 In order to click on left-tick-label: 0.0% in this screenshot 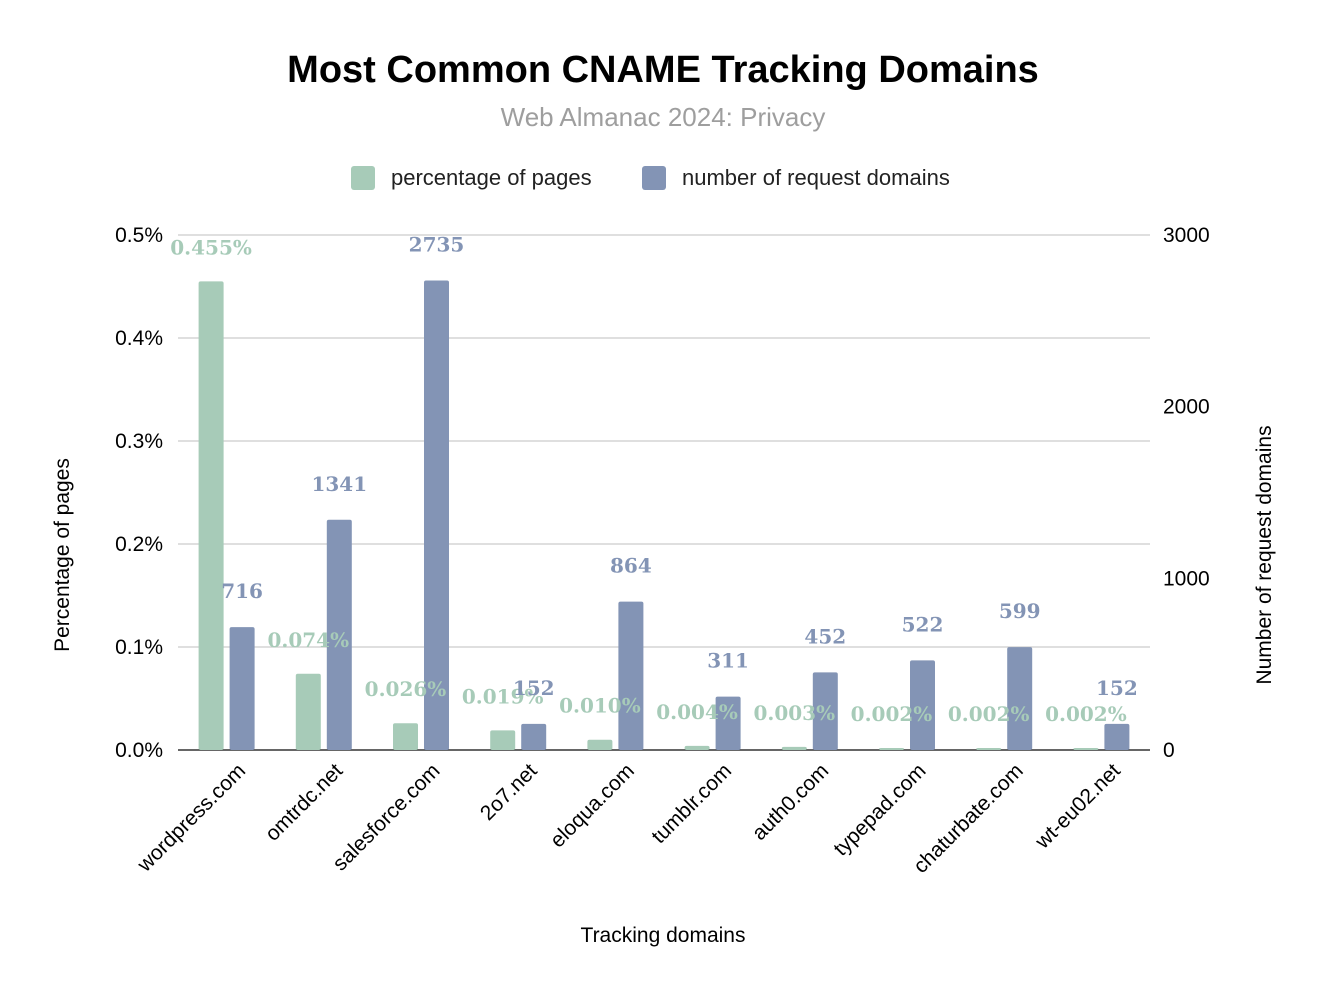, I will do `click(139, 750)`.